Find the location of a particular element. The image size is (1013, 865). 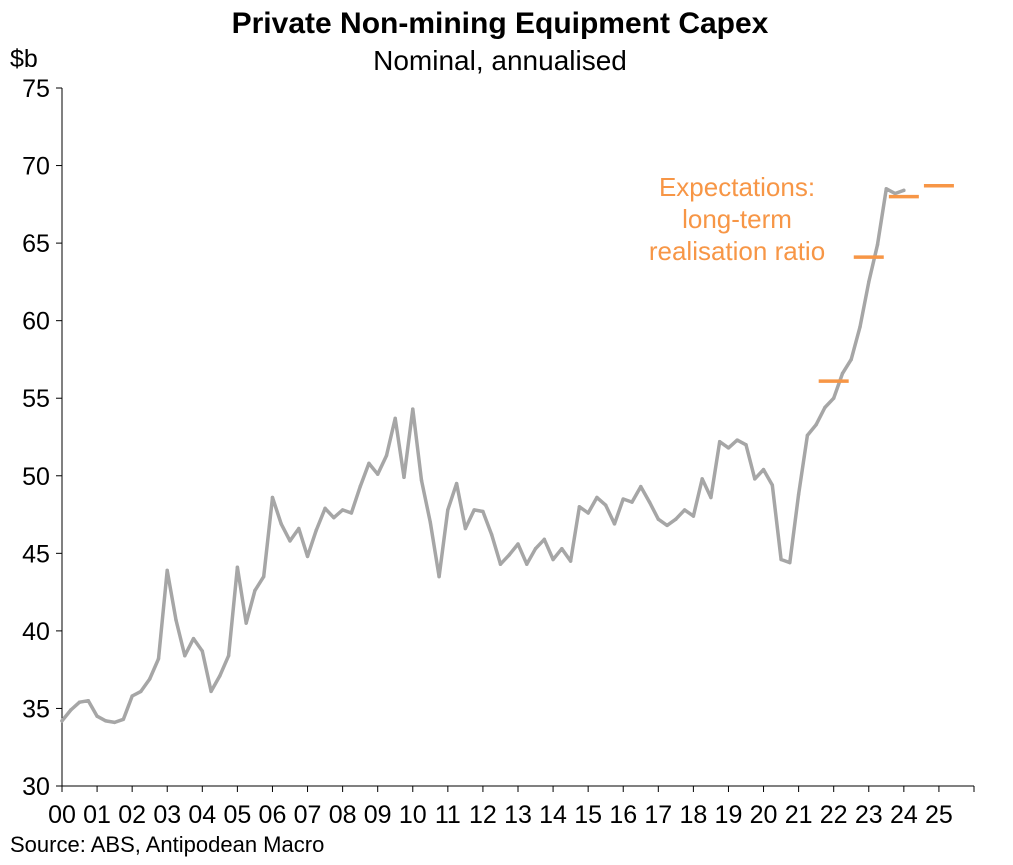

x-tick-label: 23 is located at coordinates (869, 815).